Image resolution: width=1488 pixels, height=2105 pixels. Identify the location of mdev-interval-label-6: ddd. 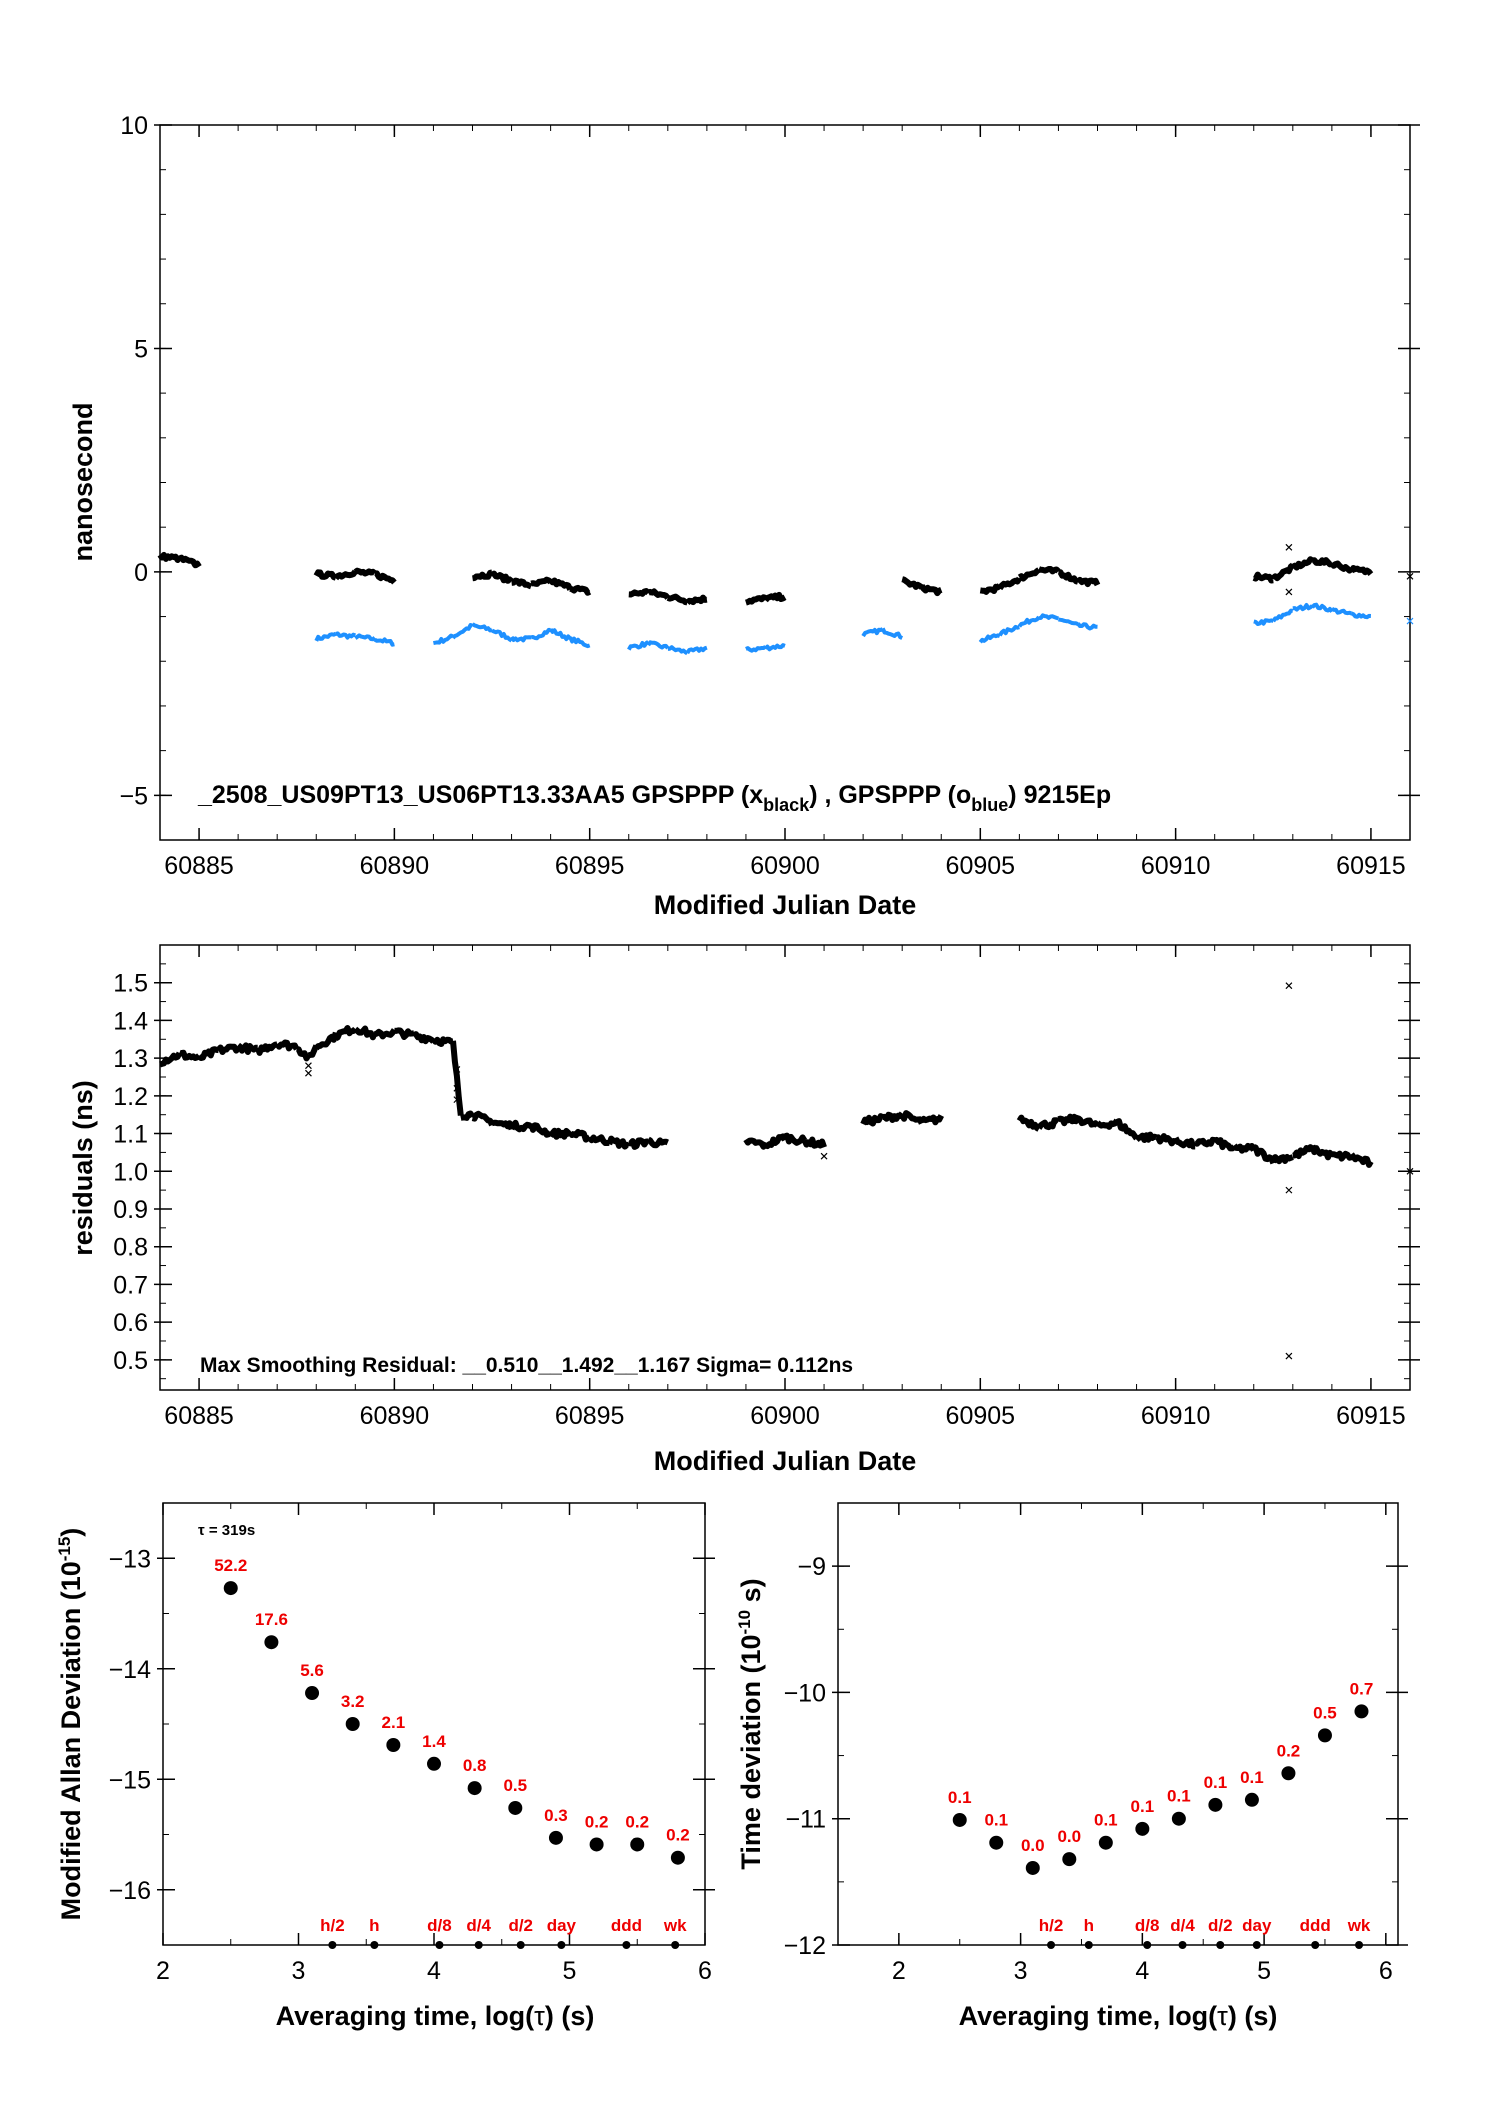
(626, 1925).